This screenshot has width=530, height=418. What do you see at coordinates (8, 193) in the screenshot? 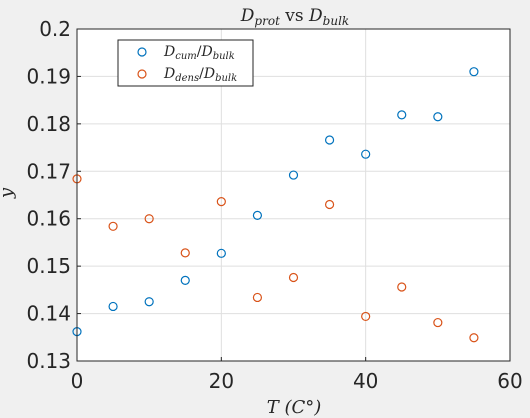
I see `y-axis-label: y` at bounding box center [8, 193].